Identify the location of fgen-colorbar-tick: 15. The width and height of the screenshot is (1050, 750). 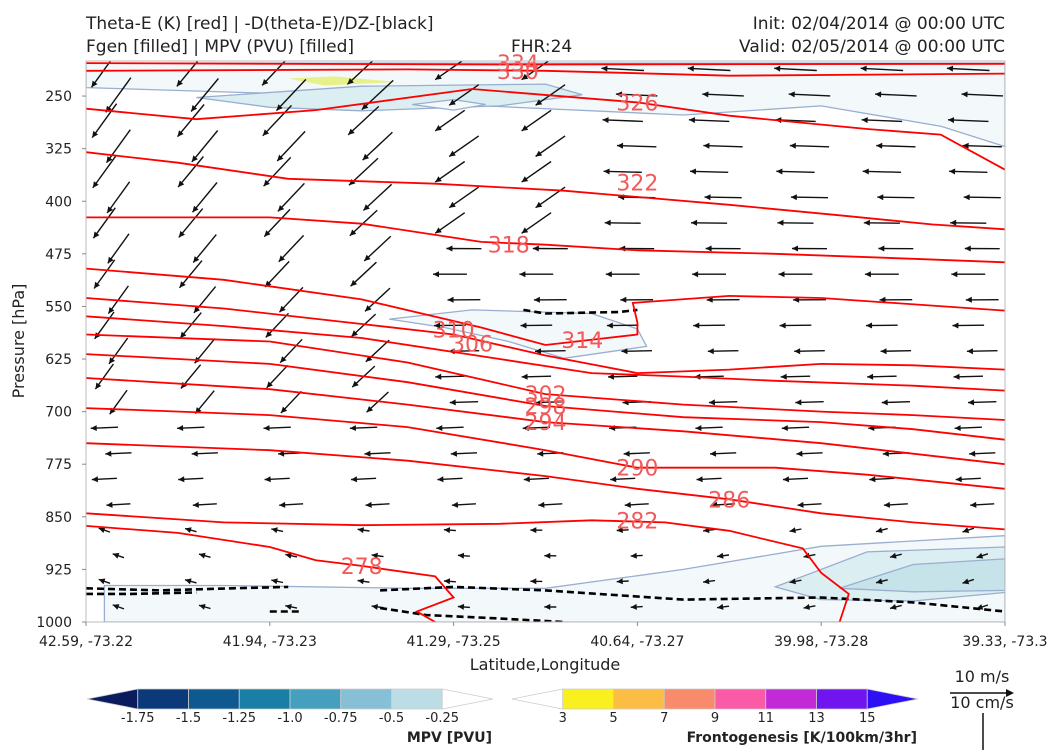
(867, 718).